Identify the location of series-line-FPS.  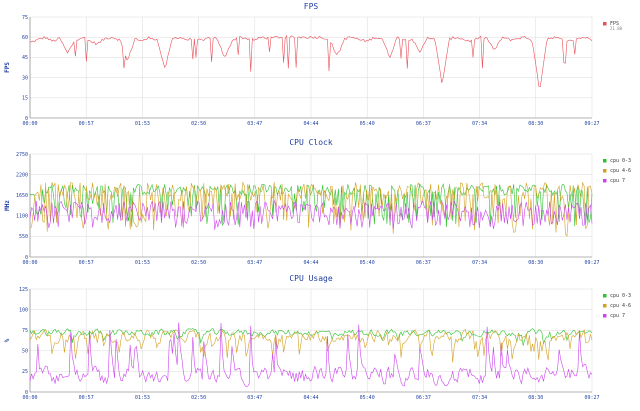
(311, 61).